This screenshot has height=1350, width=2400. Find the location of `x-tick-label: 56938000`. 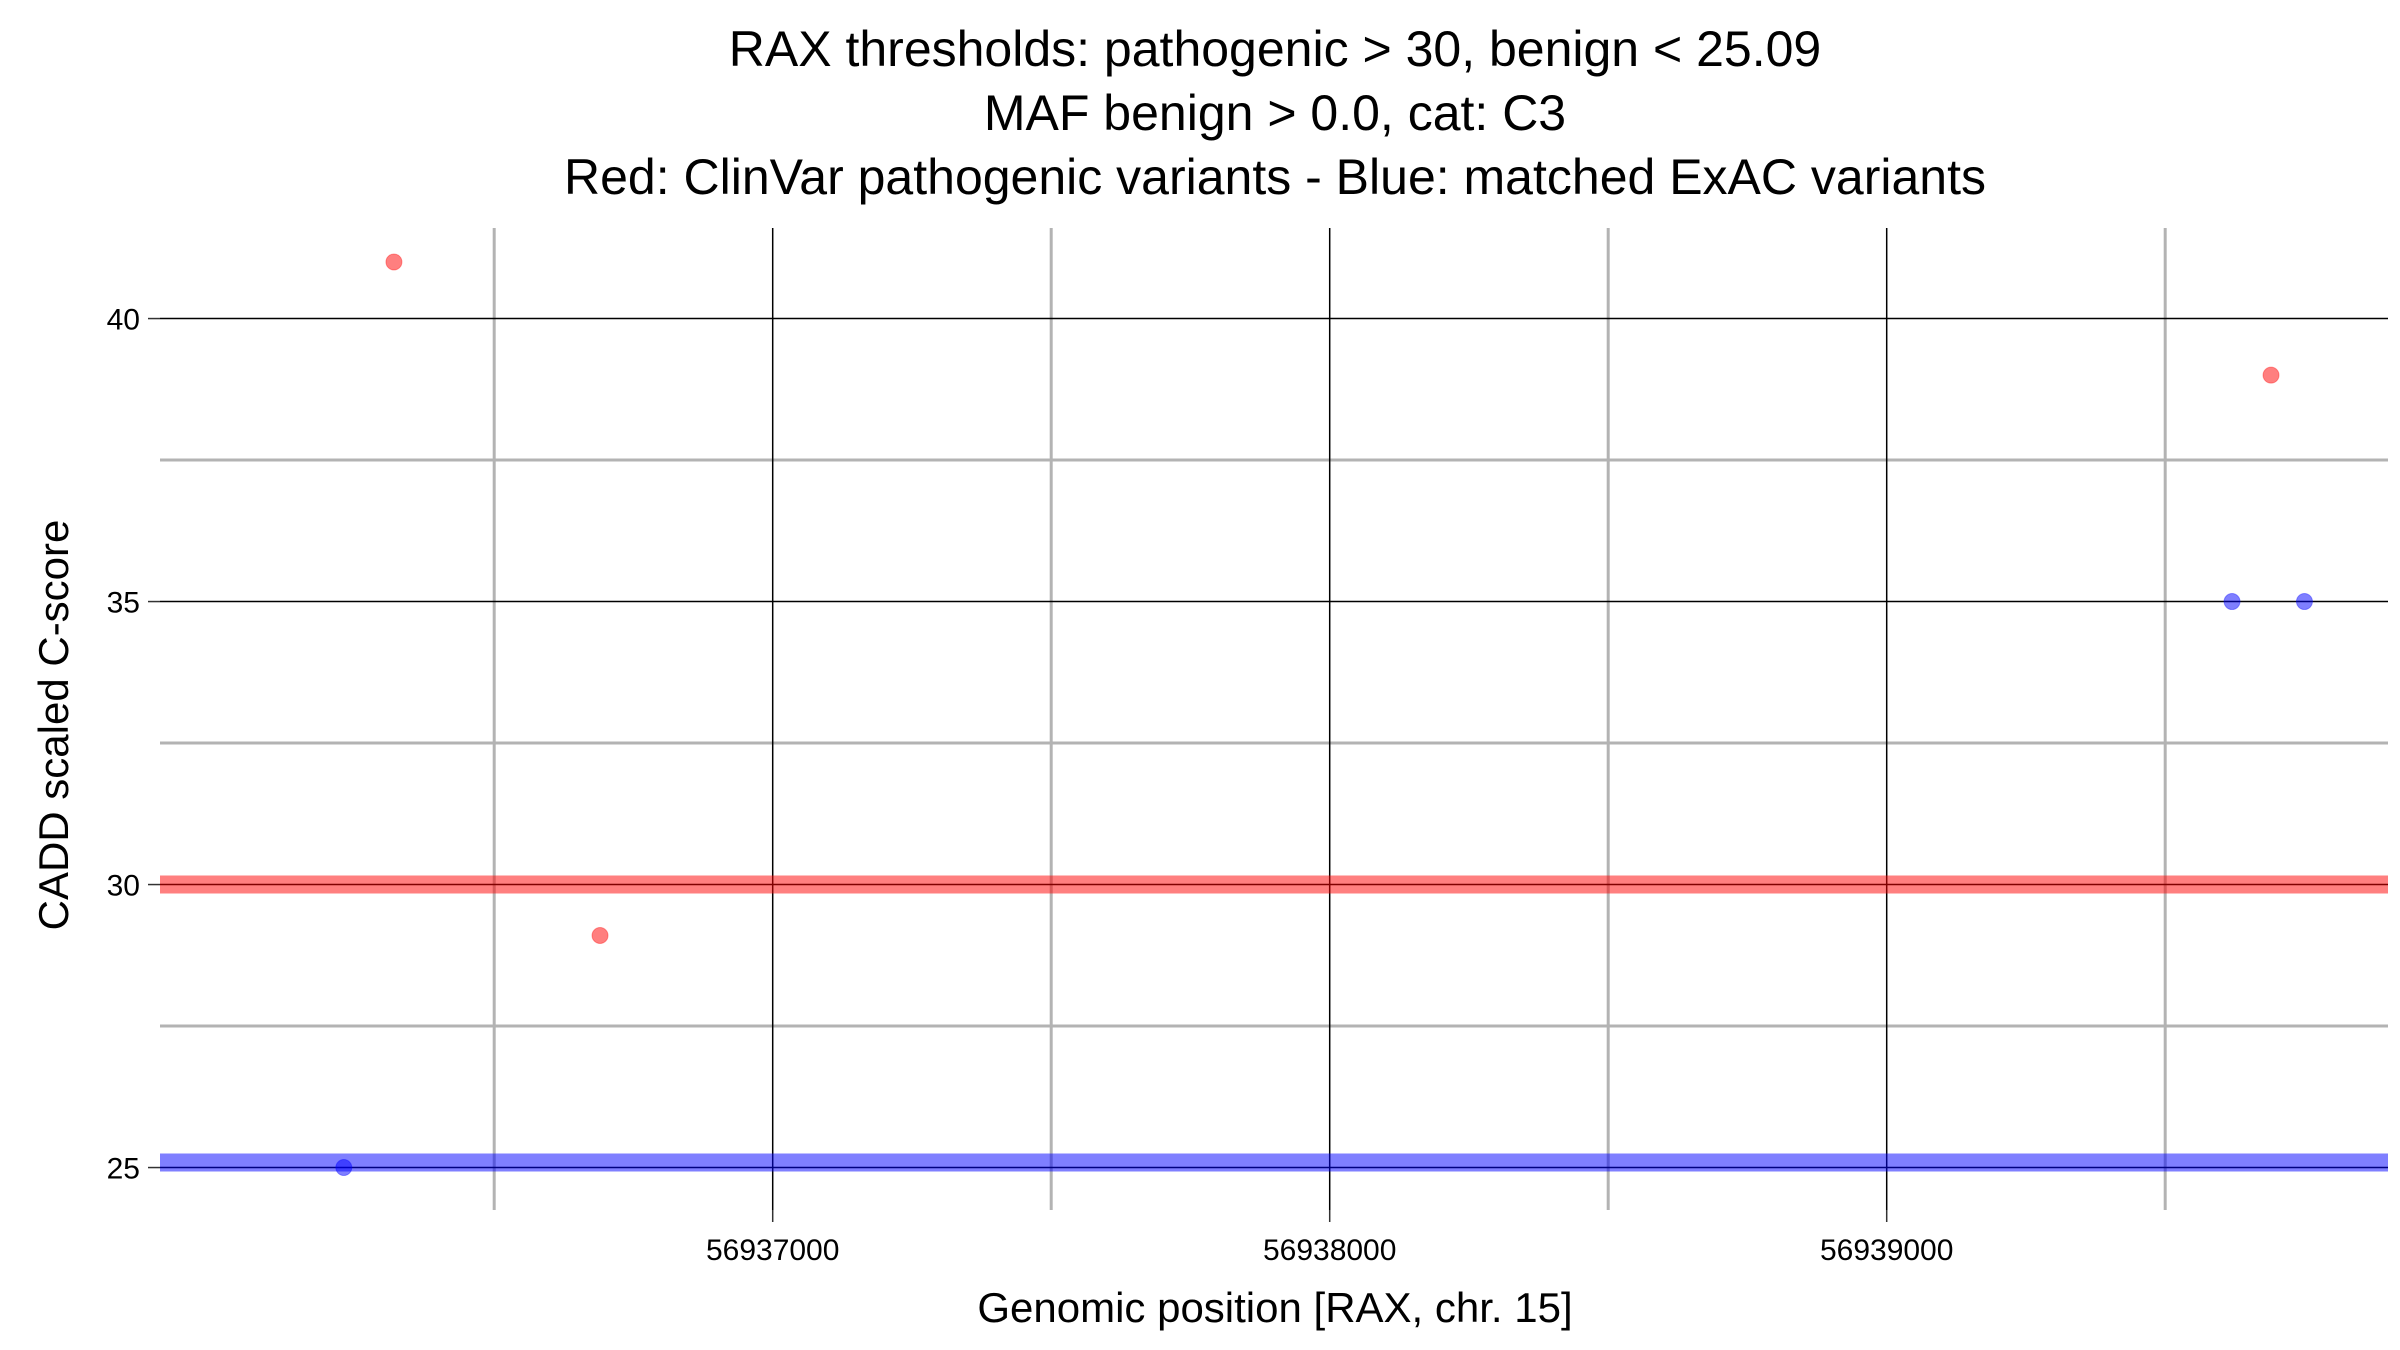

x-tick-label: 56938000 is located at coordinates (1329, 1250).